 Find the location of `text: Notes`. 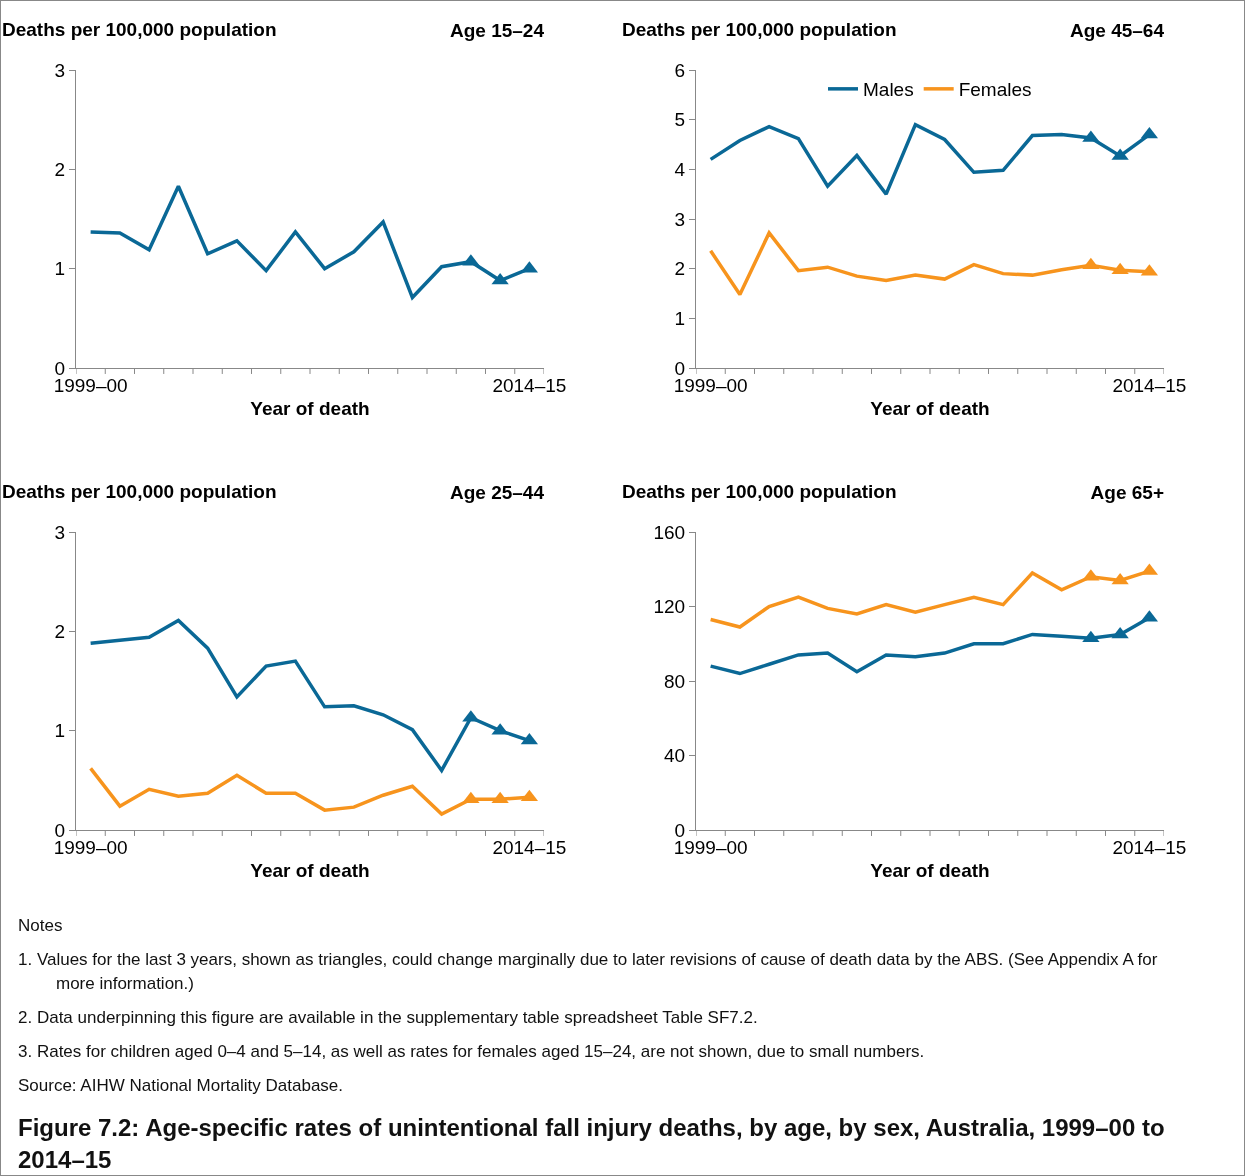

text: Notes is located at coordinates (41, 926).